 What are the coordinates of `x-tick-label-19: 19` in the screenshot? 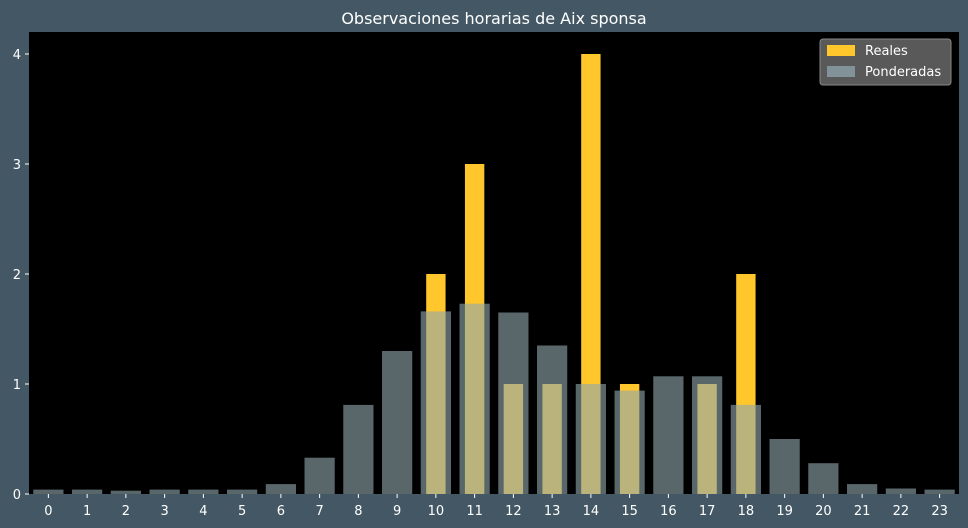 It's located at (784, 511).